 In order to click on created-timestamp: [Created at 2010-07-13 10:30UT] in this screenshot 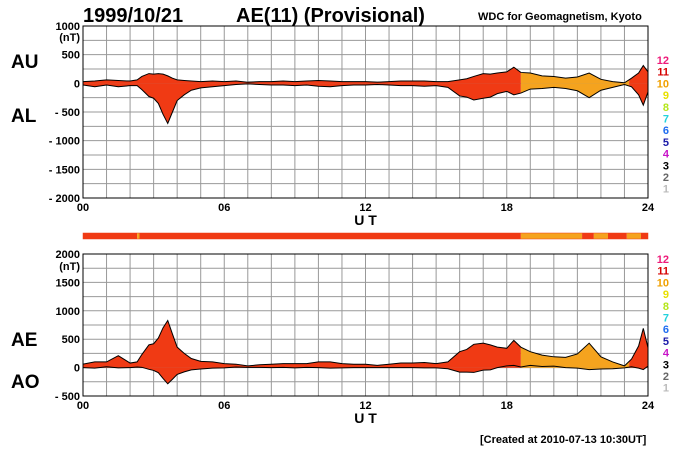, I will do `click(563, 440)`.